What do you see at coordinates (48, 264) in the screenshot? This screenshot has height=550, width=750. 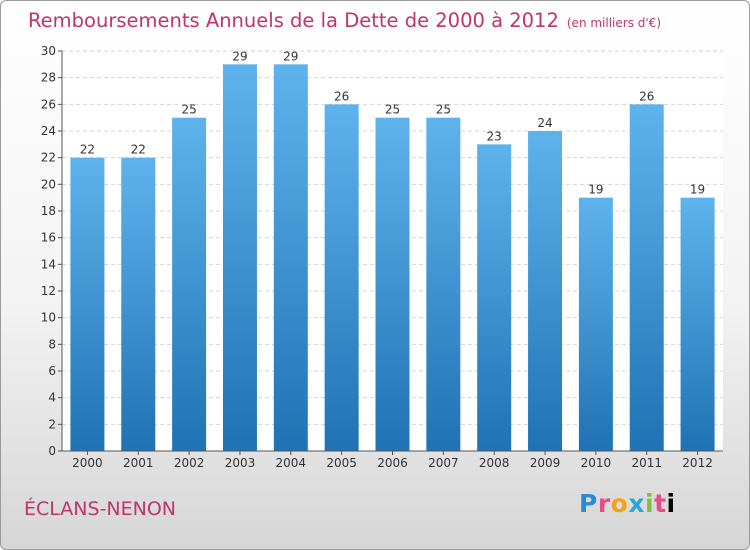 I see `y-tick-label: 14` at bounding box center [48, 264].